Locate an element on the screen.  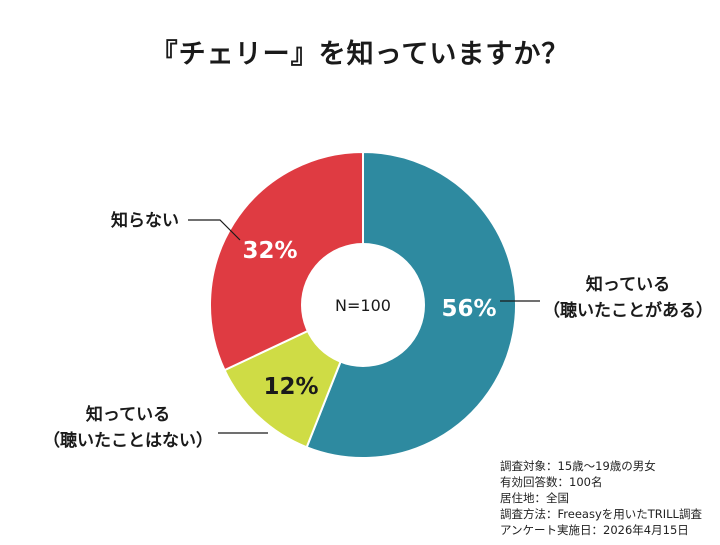
donut-hole is located at coordinates (363, 305).